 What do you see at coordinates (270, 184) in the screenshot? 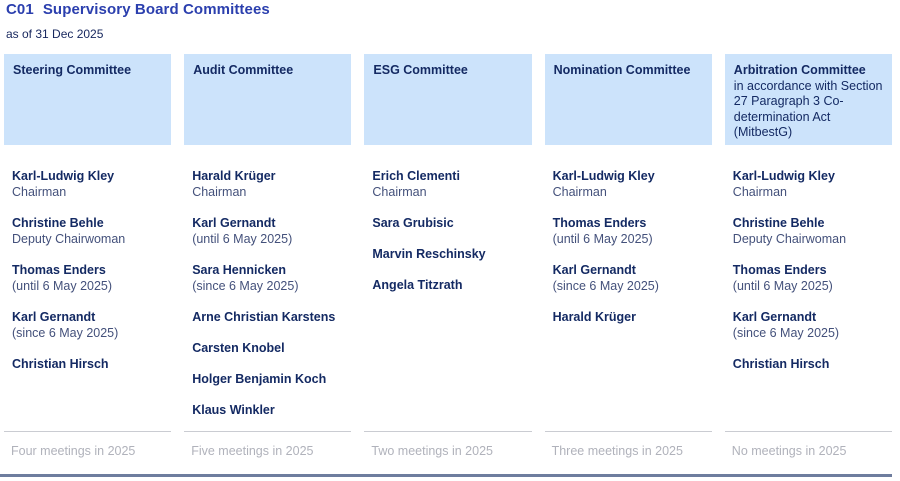
I see `member-entry: Harald Krüger Chairman` at bounding box center [270, 184].